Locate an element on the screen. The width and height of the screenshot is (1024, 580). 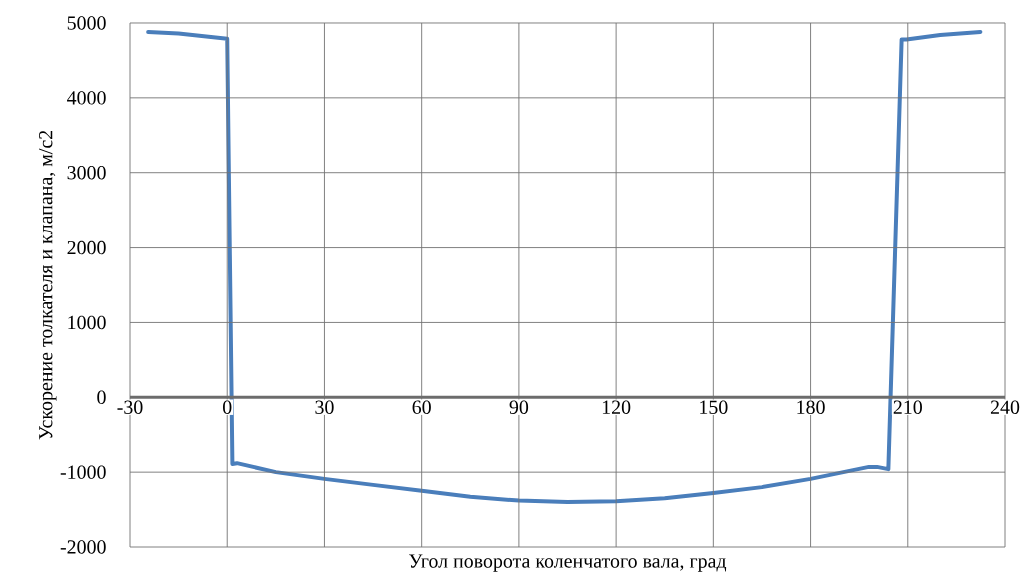
y-tick-label: -1000 is located at coordinates (83, 472).